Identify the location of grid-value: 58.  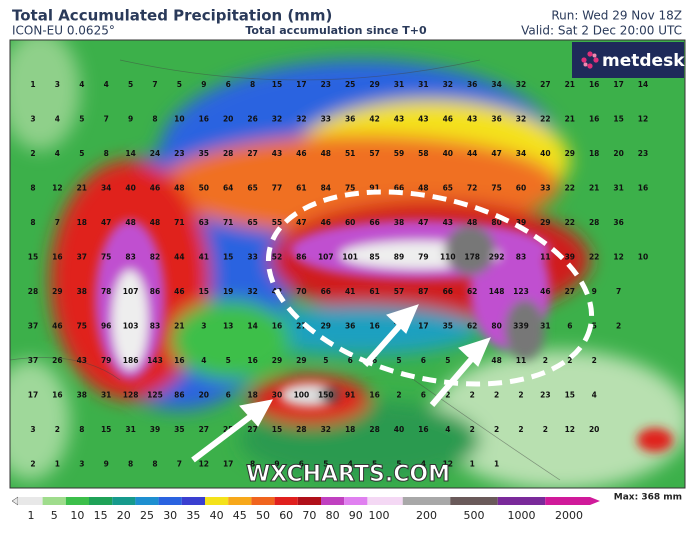
(423, 153).